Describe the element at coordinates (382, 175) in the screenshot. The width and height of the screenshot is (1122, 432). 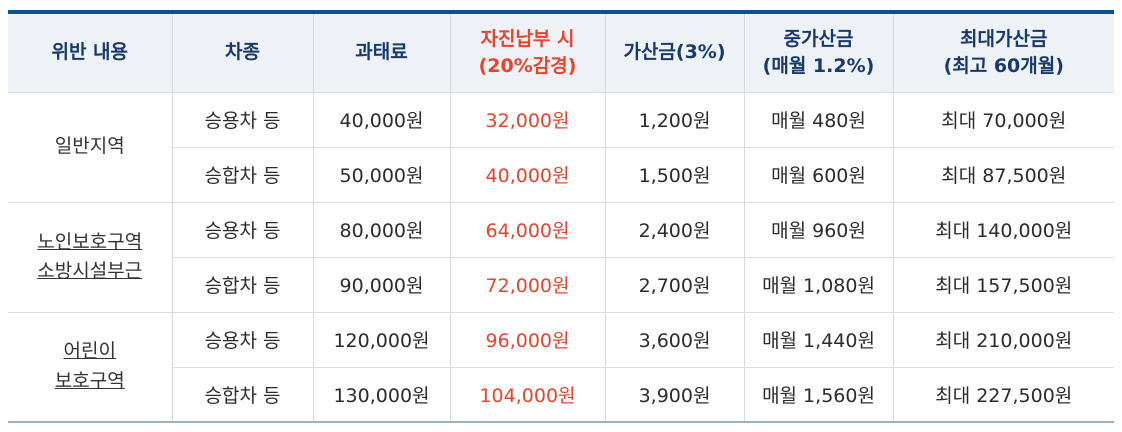
I see `fine-cell: 50,000원` at that location.